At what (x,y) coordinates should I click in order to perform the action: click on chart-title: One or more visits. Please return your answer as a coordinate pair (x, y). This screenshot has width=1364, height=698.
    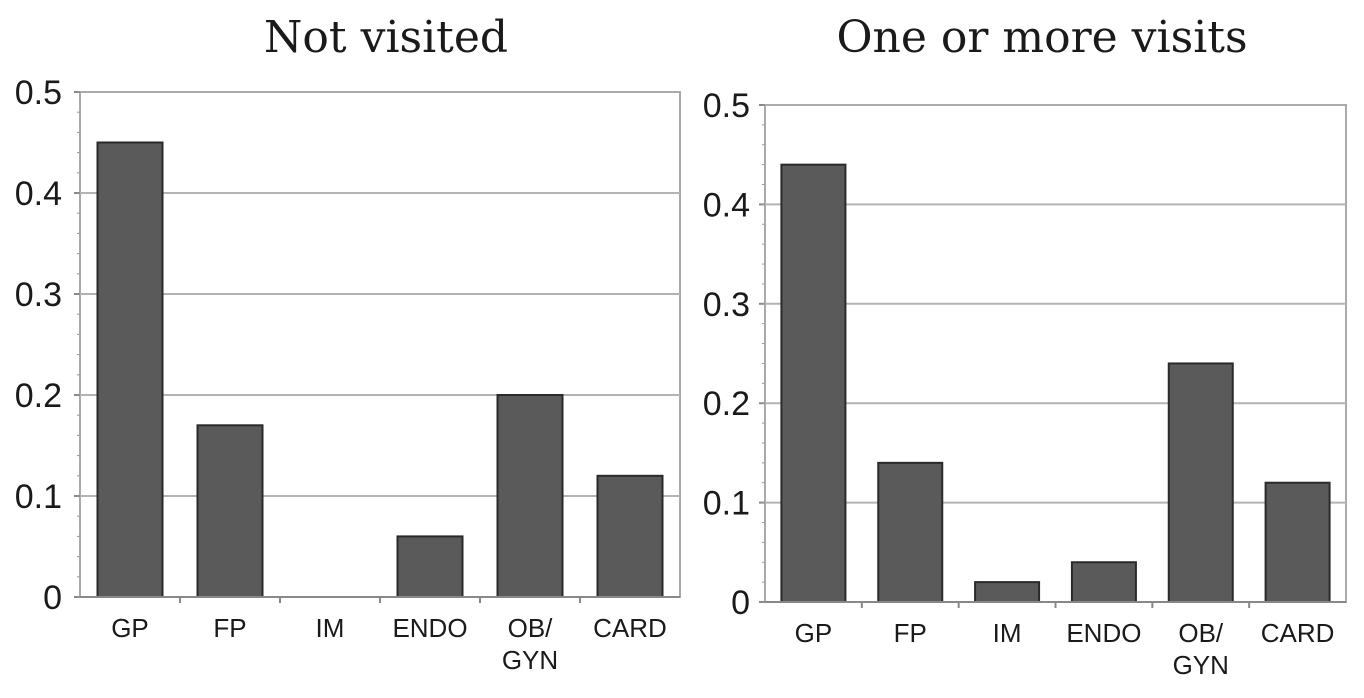
    Looking at the image, I should click on (1041, 37).